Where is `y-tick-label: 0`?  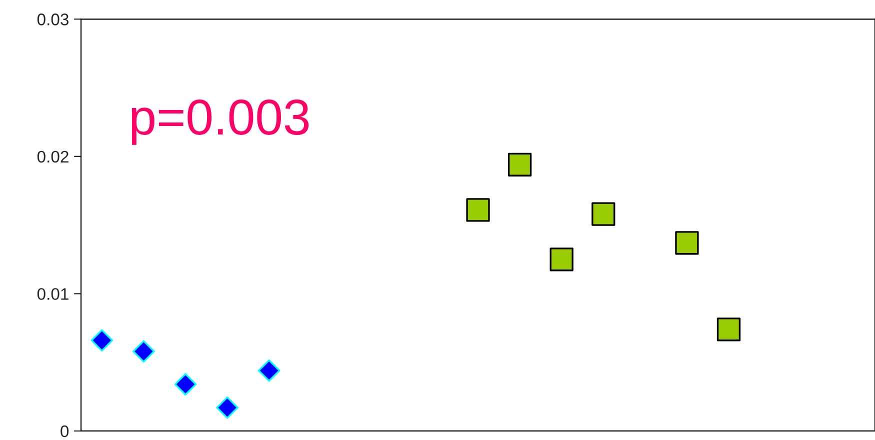 y-tick-label: 0 is located at coordinates (64, 431).